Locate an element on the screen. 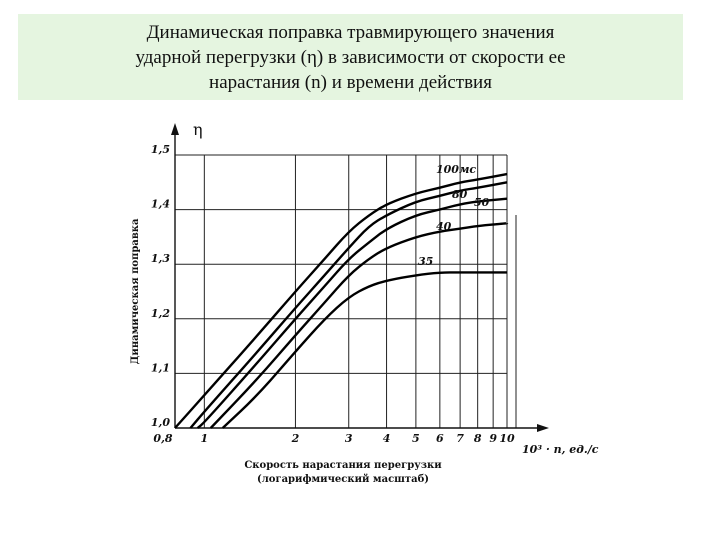 This screenshot has width=720, height=540. title-line-3: нарастания (n) и времени действия is located at coordinates (350, 82).